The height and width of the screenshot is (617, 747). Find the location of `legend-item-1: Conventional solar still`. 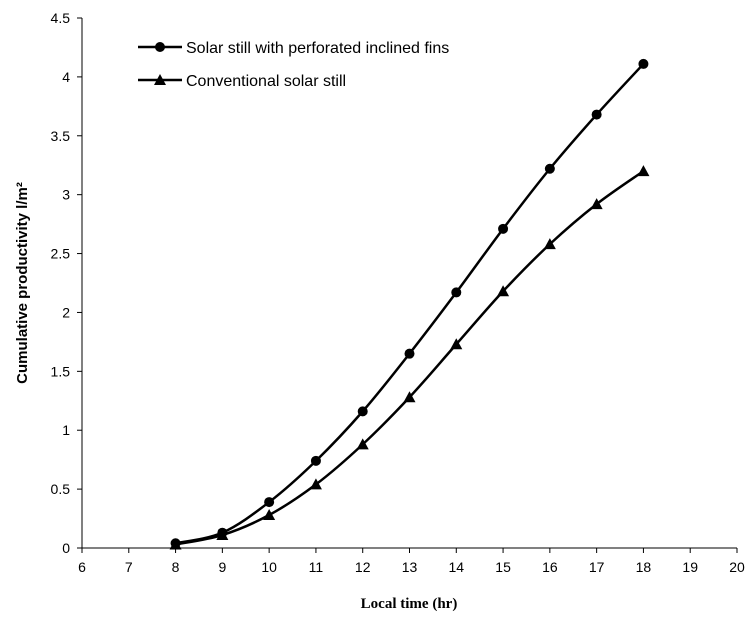

legend-item-1: Conventional solar still is located at coordinates (242, 81).